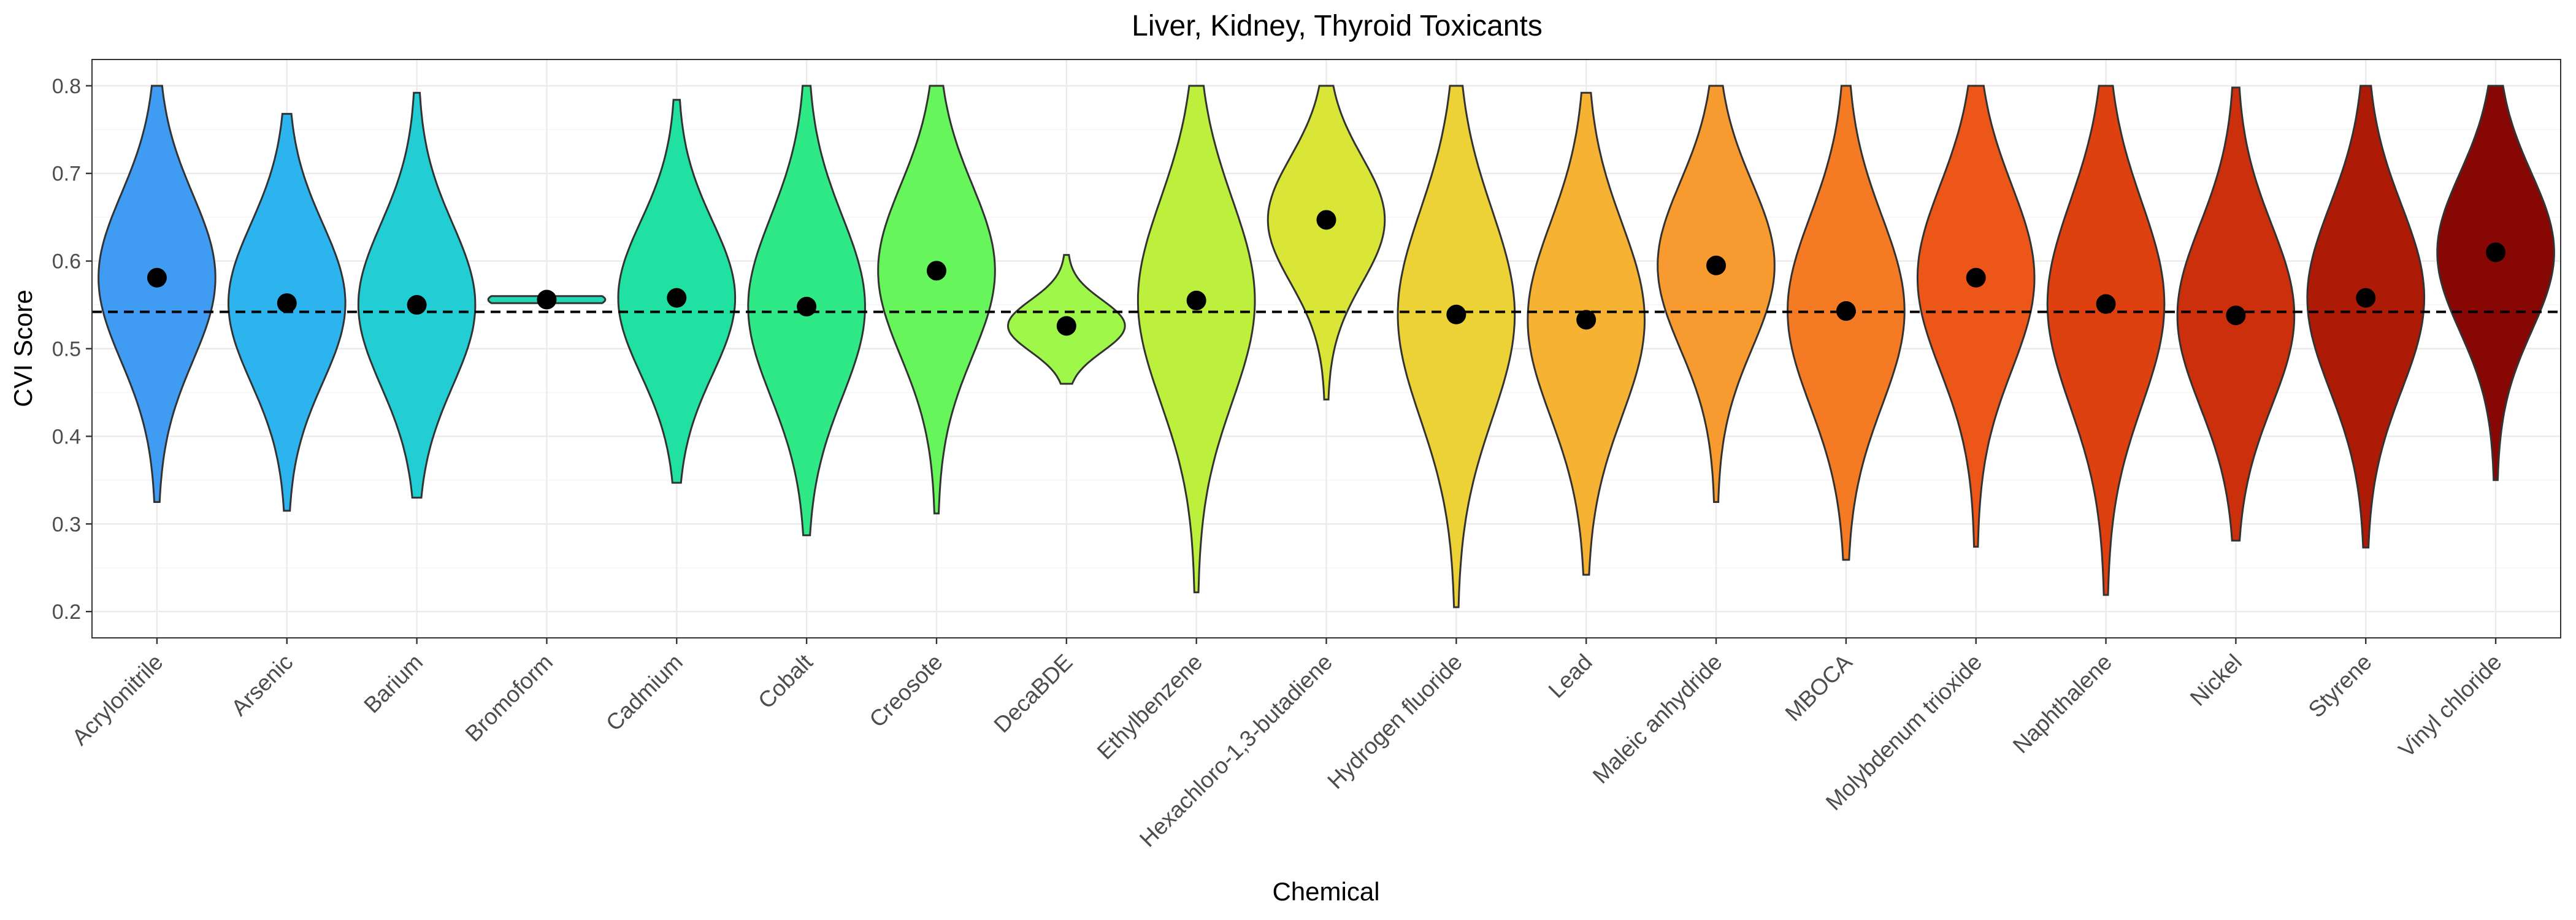 The image size is (2576, 920). What do you see at coordinates (66, 262) in the screenshot?
I see `y-tick-label: 0.6` at bounding box center [66, 262].